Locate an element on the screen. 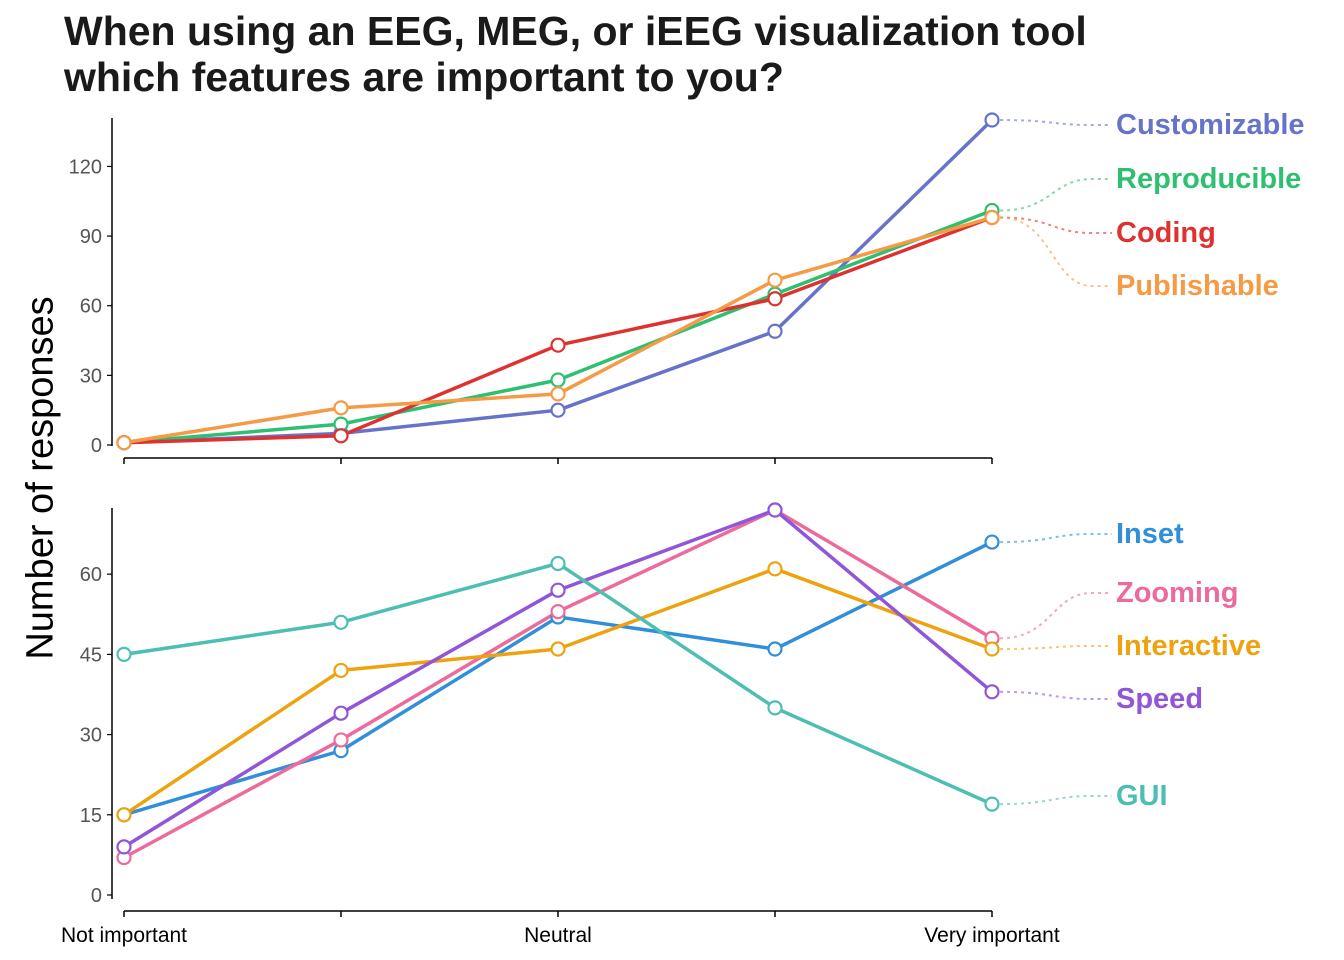  leader-line-zooming is located at coordinates (1055, 616).